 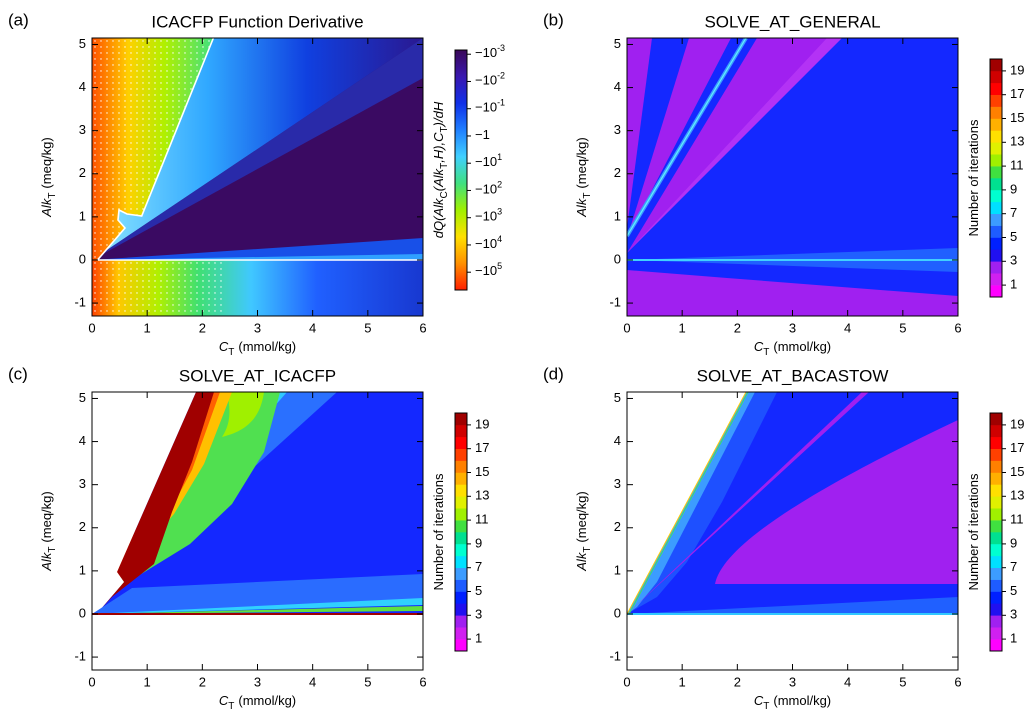 I want to click on tick-exponent: 2, so click(x=499, y=185).